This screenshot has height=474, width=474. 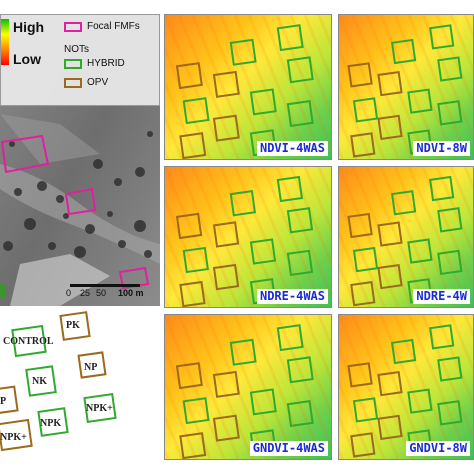 What do you see at coordinates (113, 26) in the screenshot?
I see `legend-focal-label: Focal FMFs` at bounding box center [113, 26].